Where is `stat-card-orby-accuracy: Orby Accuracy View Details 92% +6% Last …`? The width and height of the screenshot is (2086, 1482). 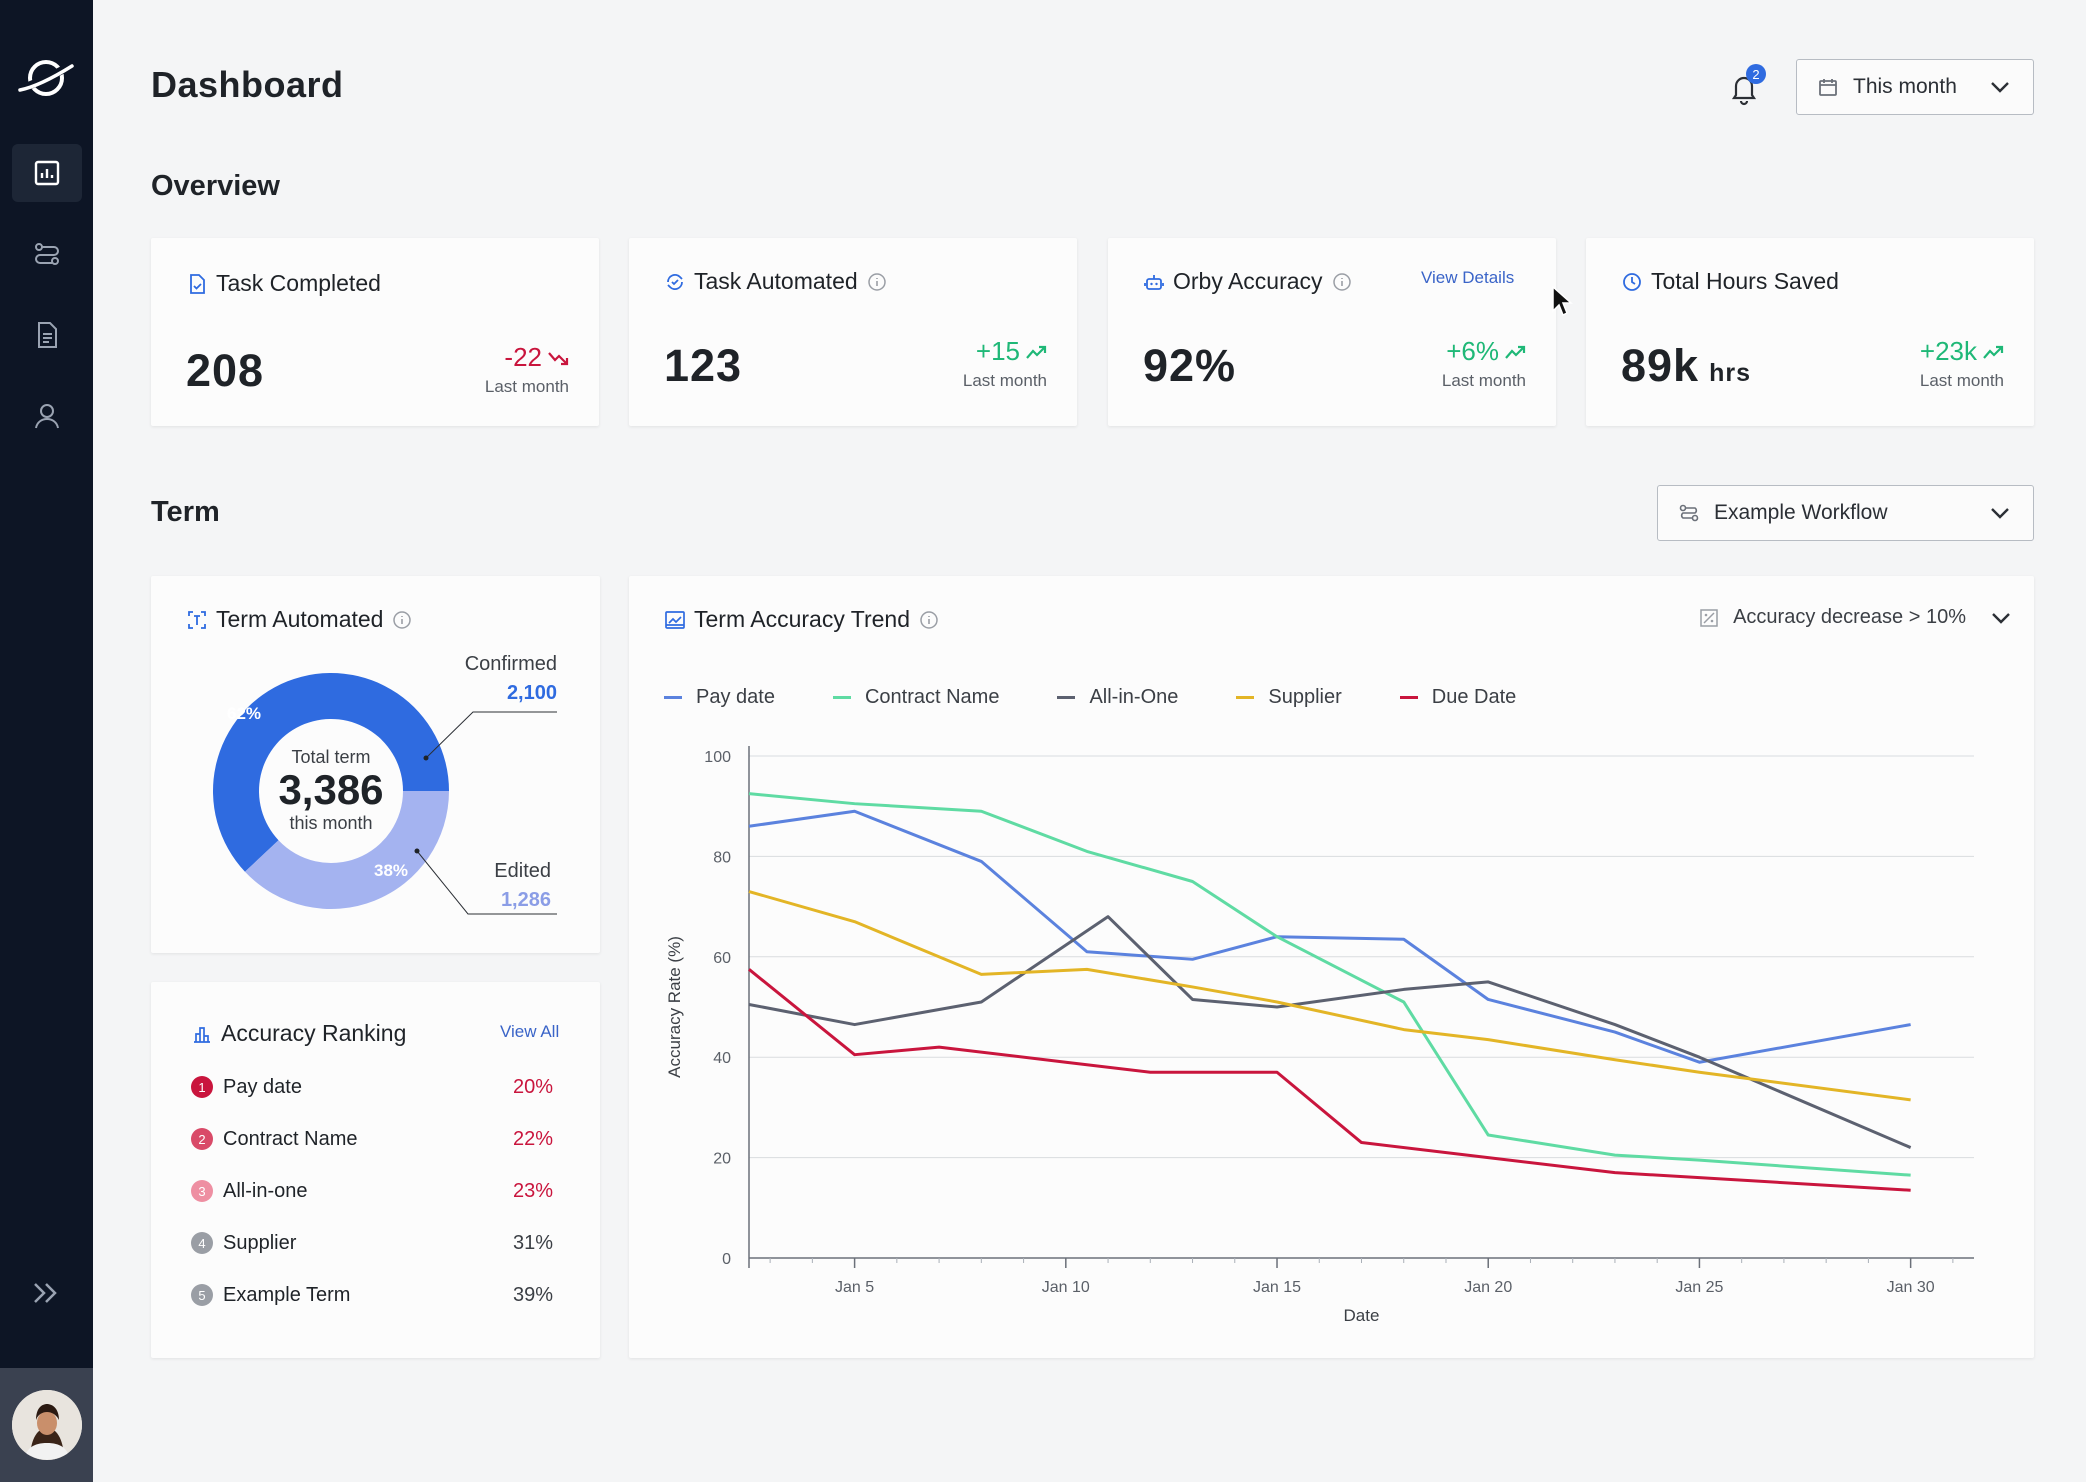 stat-card-orby-accuracy: Orby Accuracy View Details 92% +6% Last … is located at coordinates (1332, 332).